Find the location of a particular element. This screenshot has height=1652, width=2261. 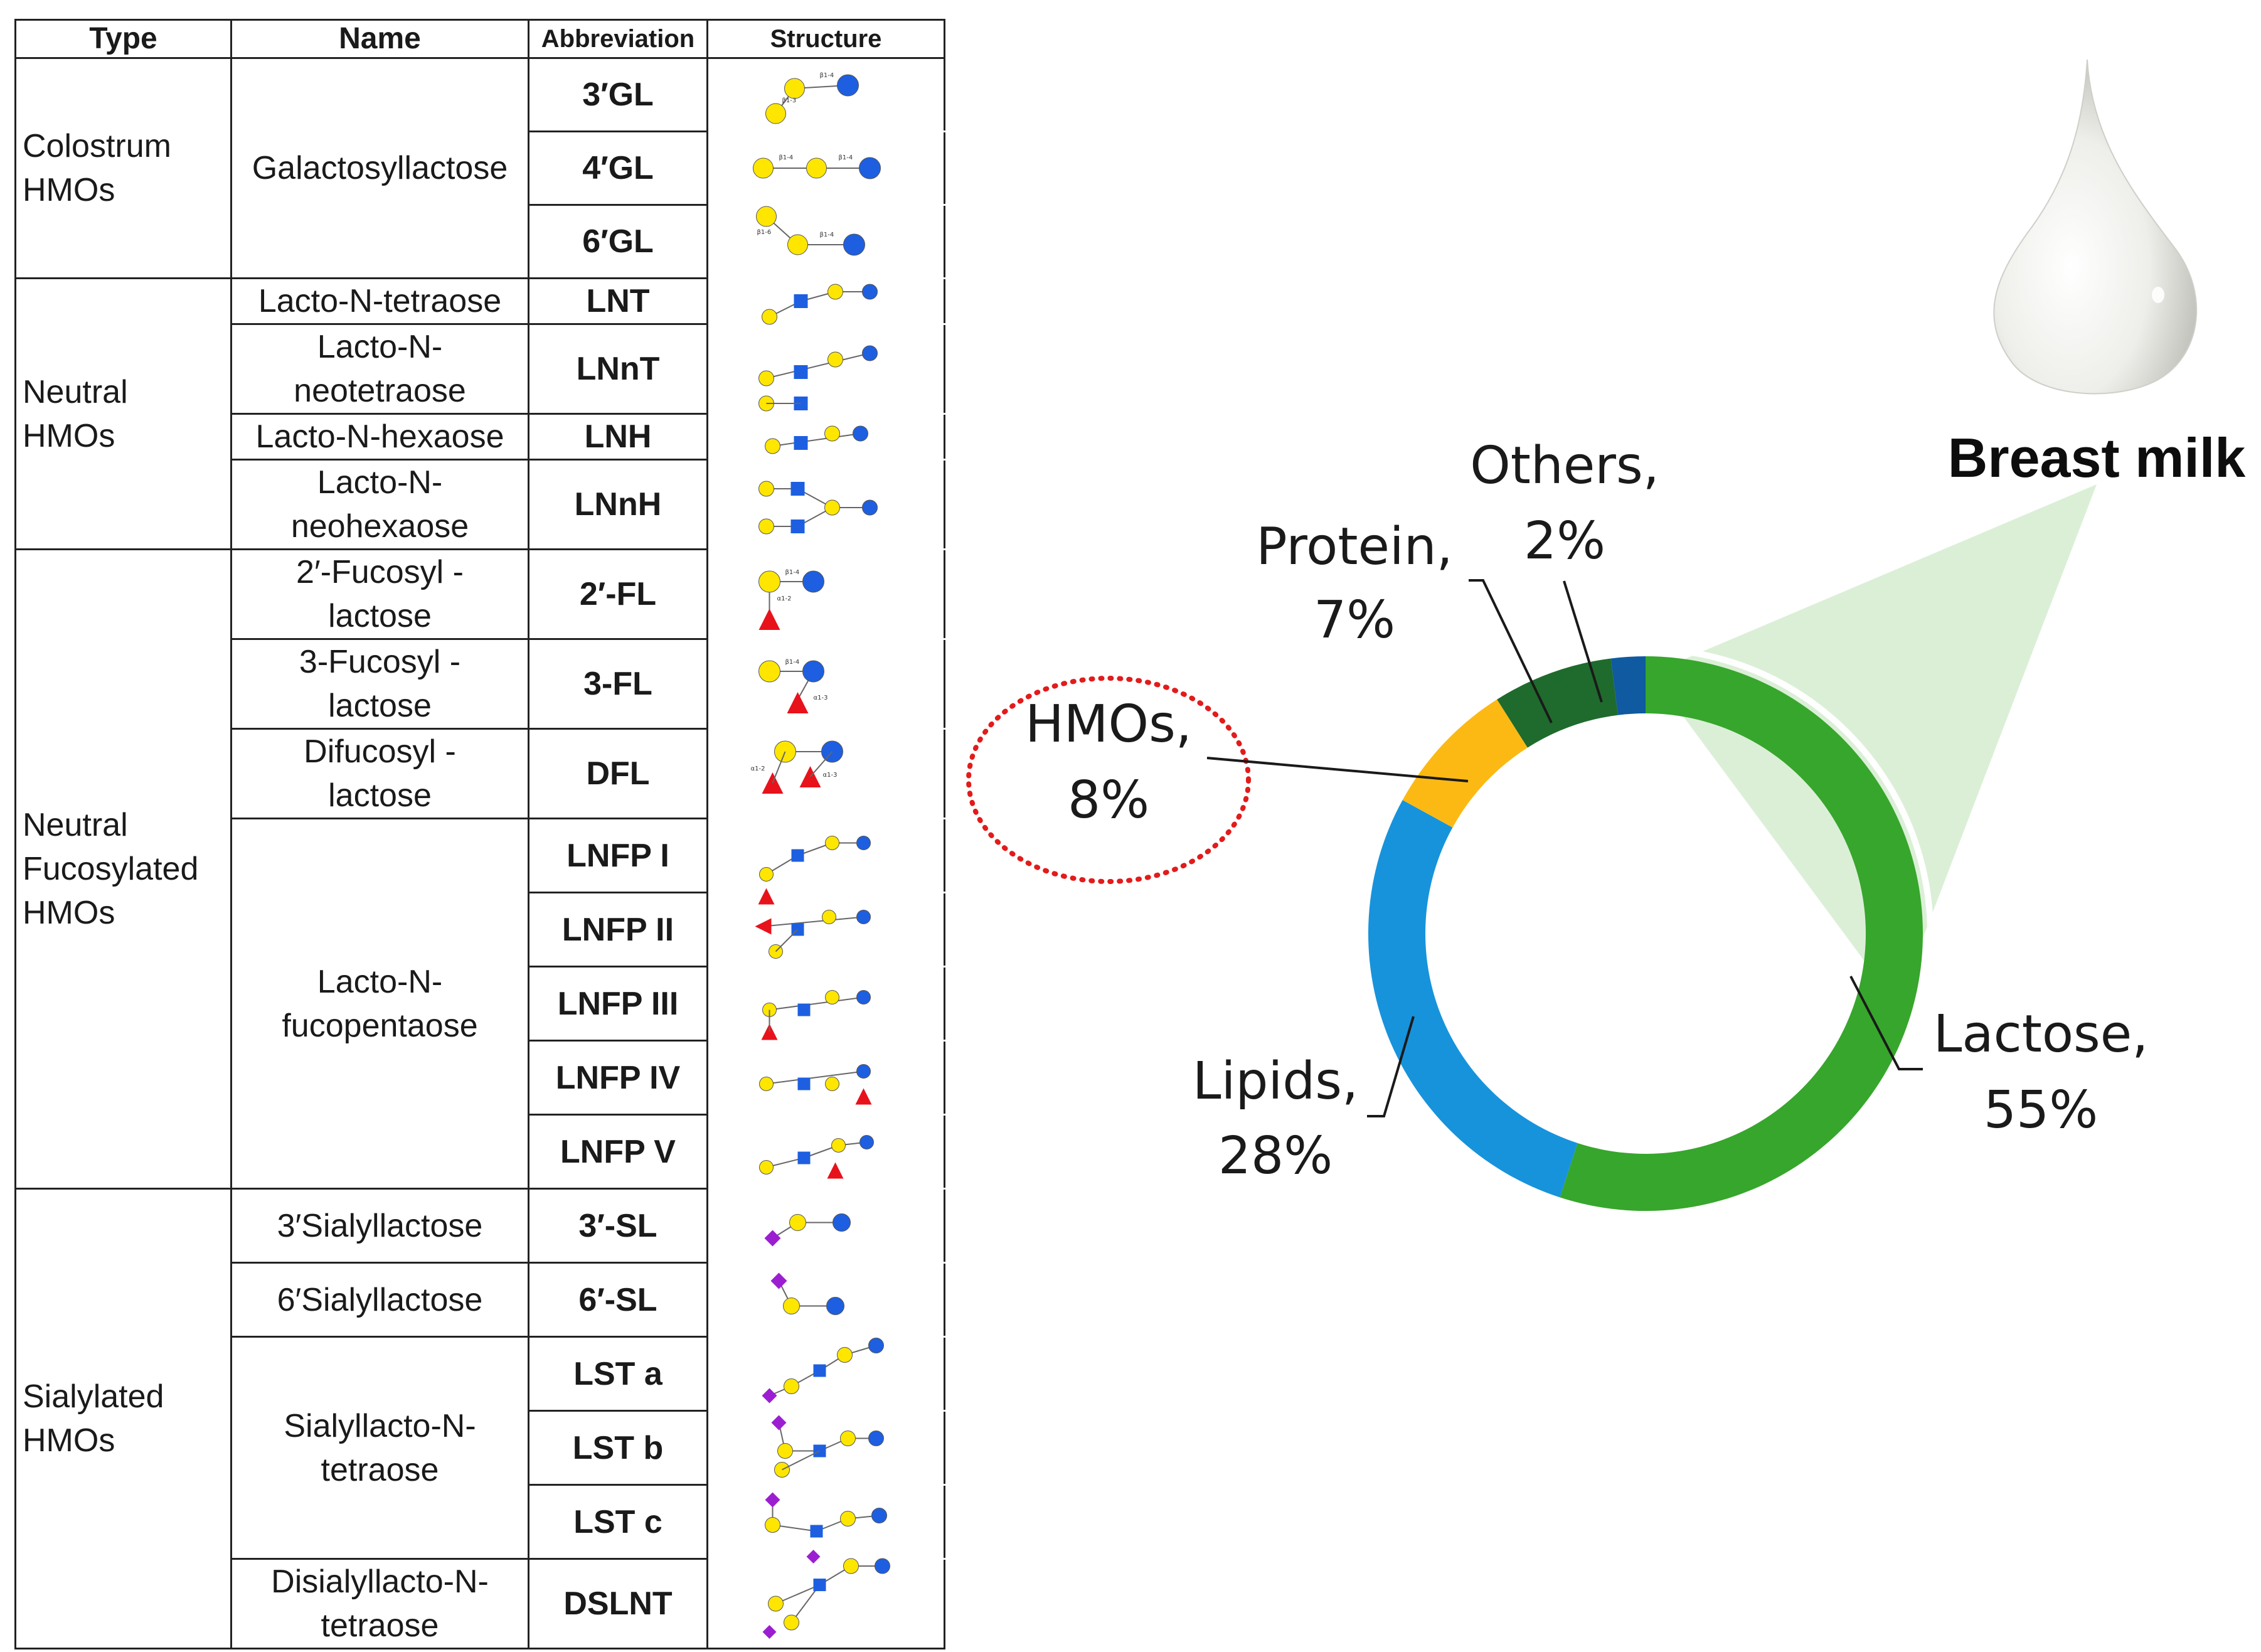

table-row: 3-Fucosyl - lactose 3-FL is located at coordinates (480, 684).